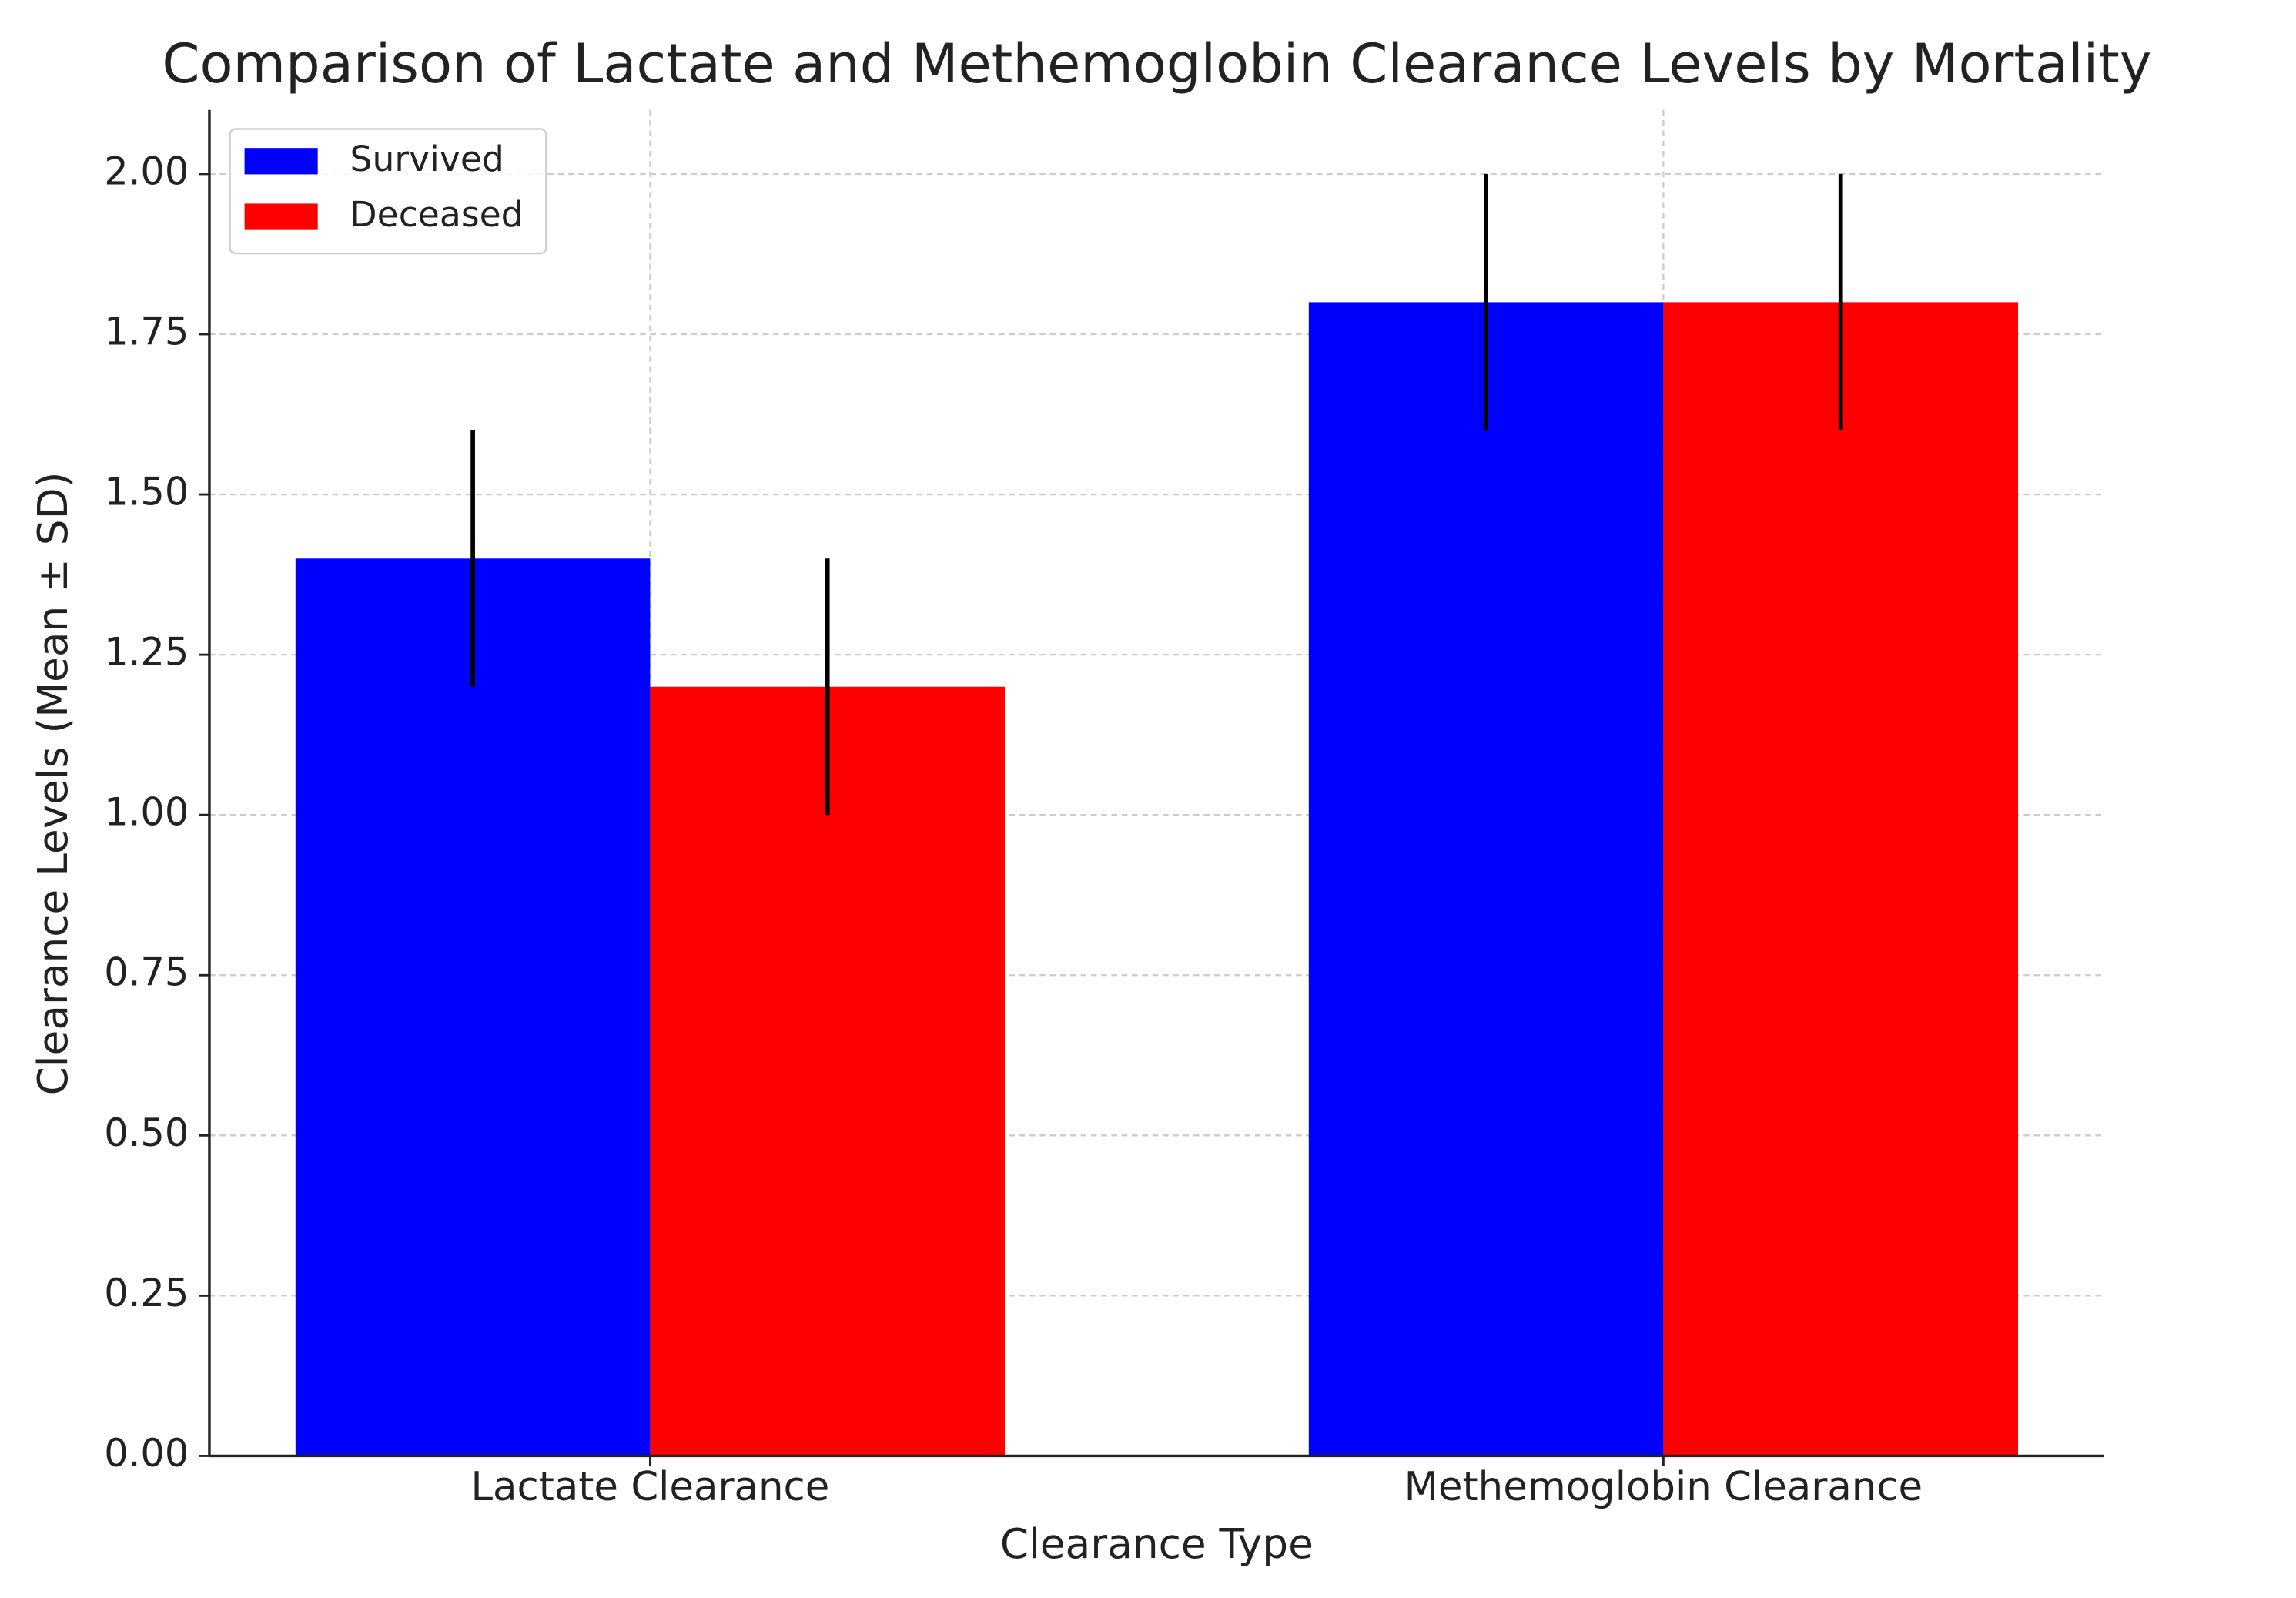 Image resolution: width=2296 pixels, height=1598 pixels. What do you see at coordinates (146, 332) in the screenshot?
I see `y-tick-label: 1.75` at bounding box center [146, 332].